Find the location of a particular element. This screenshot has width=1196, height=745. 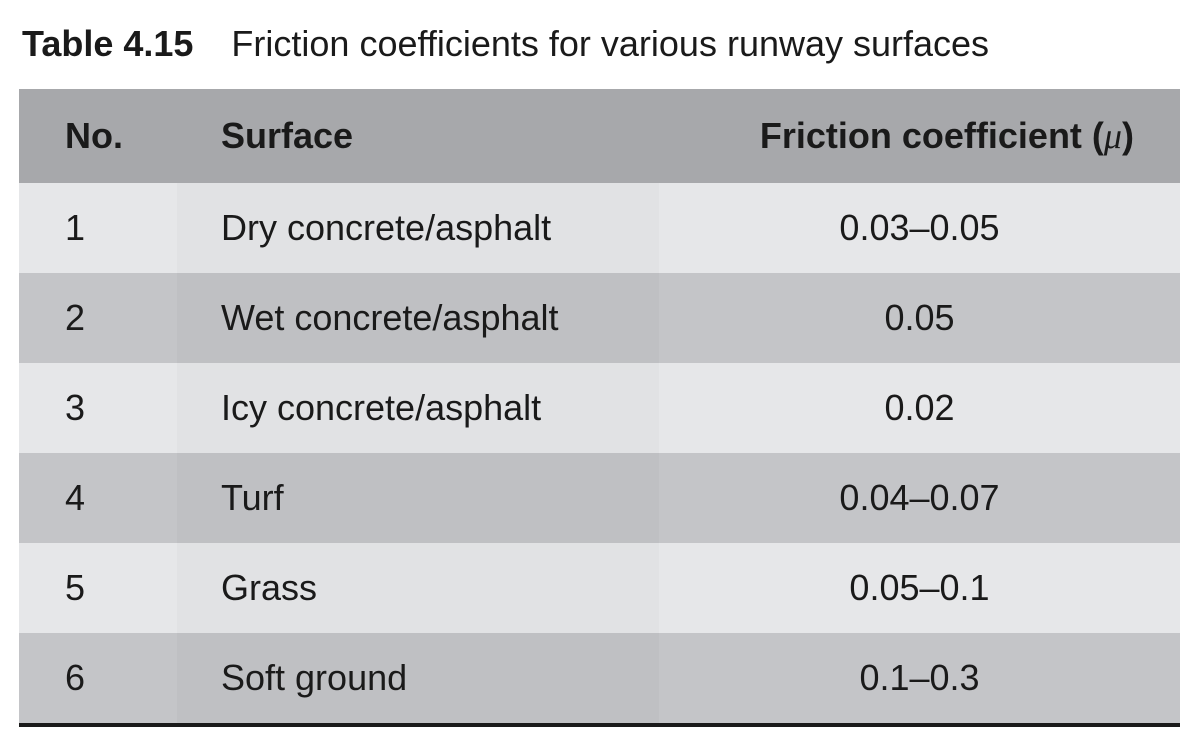

header-coef-text: Friction coefficient ( is located at coordinates (931, 135).